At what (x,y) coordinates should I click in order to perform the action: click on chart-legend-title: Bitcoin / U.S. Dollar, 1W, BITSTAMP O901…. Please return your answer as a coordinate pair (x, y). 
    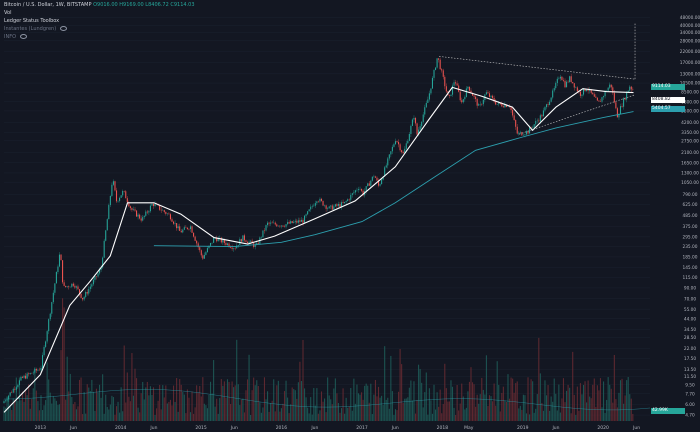
    Looking at the image, I should click on (99, 5).